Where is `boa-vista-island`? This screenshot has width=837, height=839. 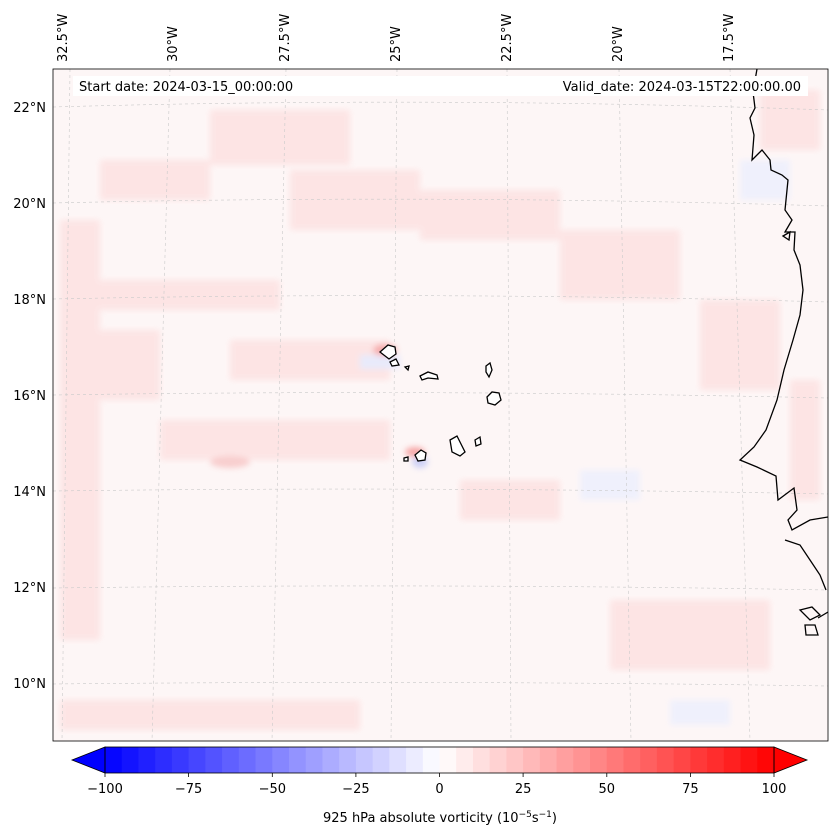 boa-vista-island is located at coordinates (494, 398).